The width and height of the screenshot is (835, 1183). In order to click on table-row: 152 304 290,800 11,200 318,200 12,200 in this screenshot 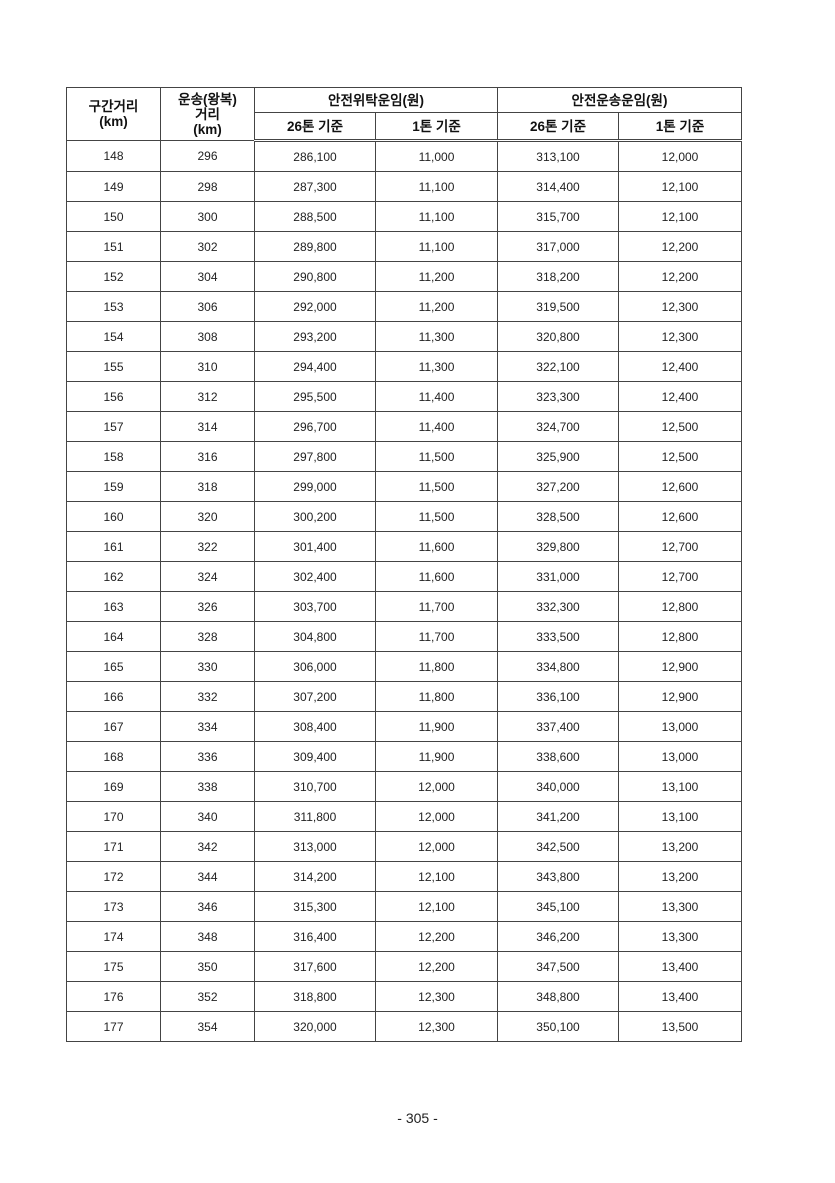, I will do `click(404, 276)`.